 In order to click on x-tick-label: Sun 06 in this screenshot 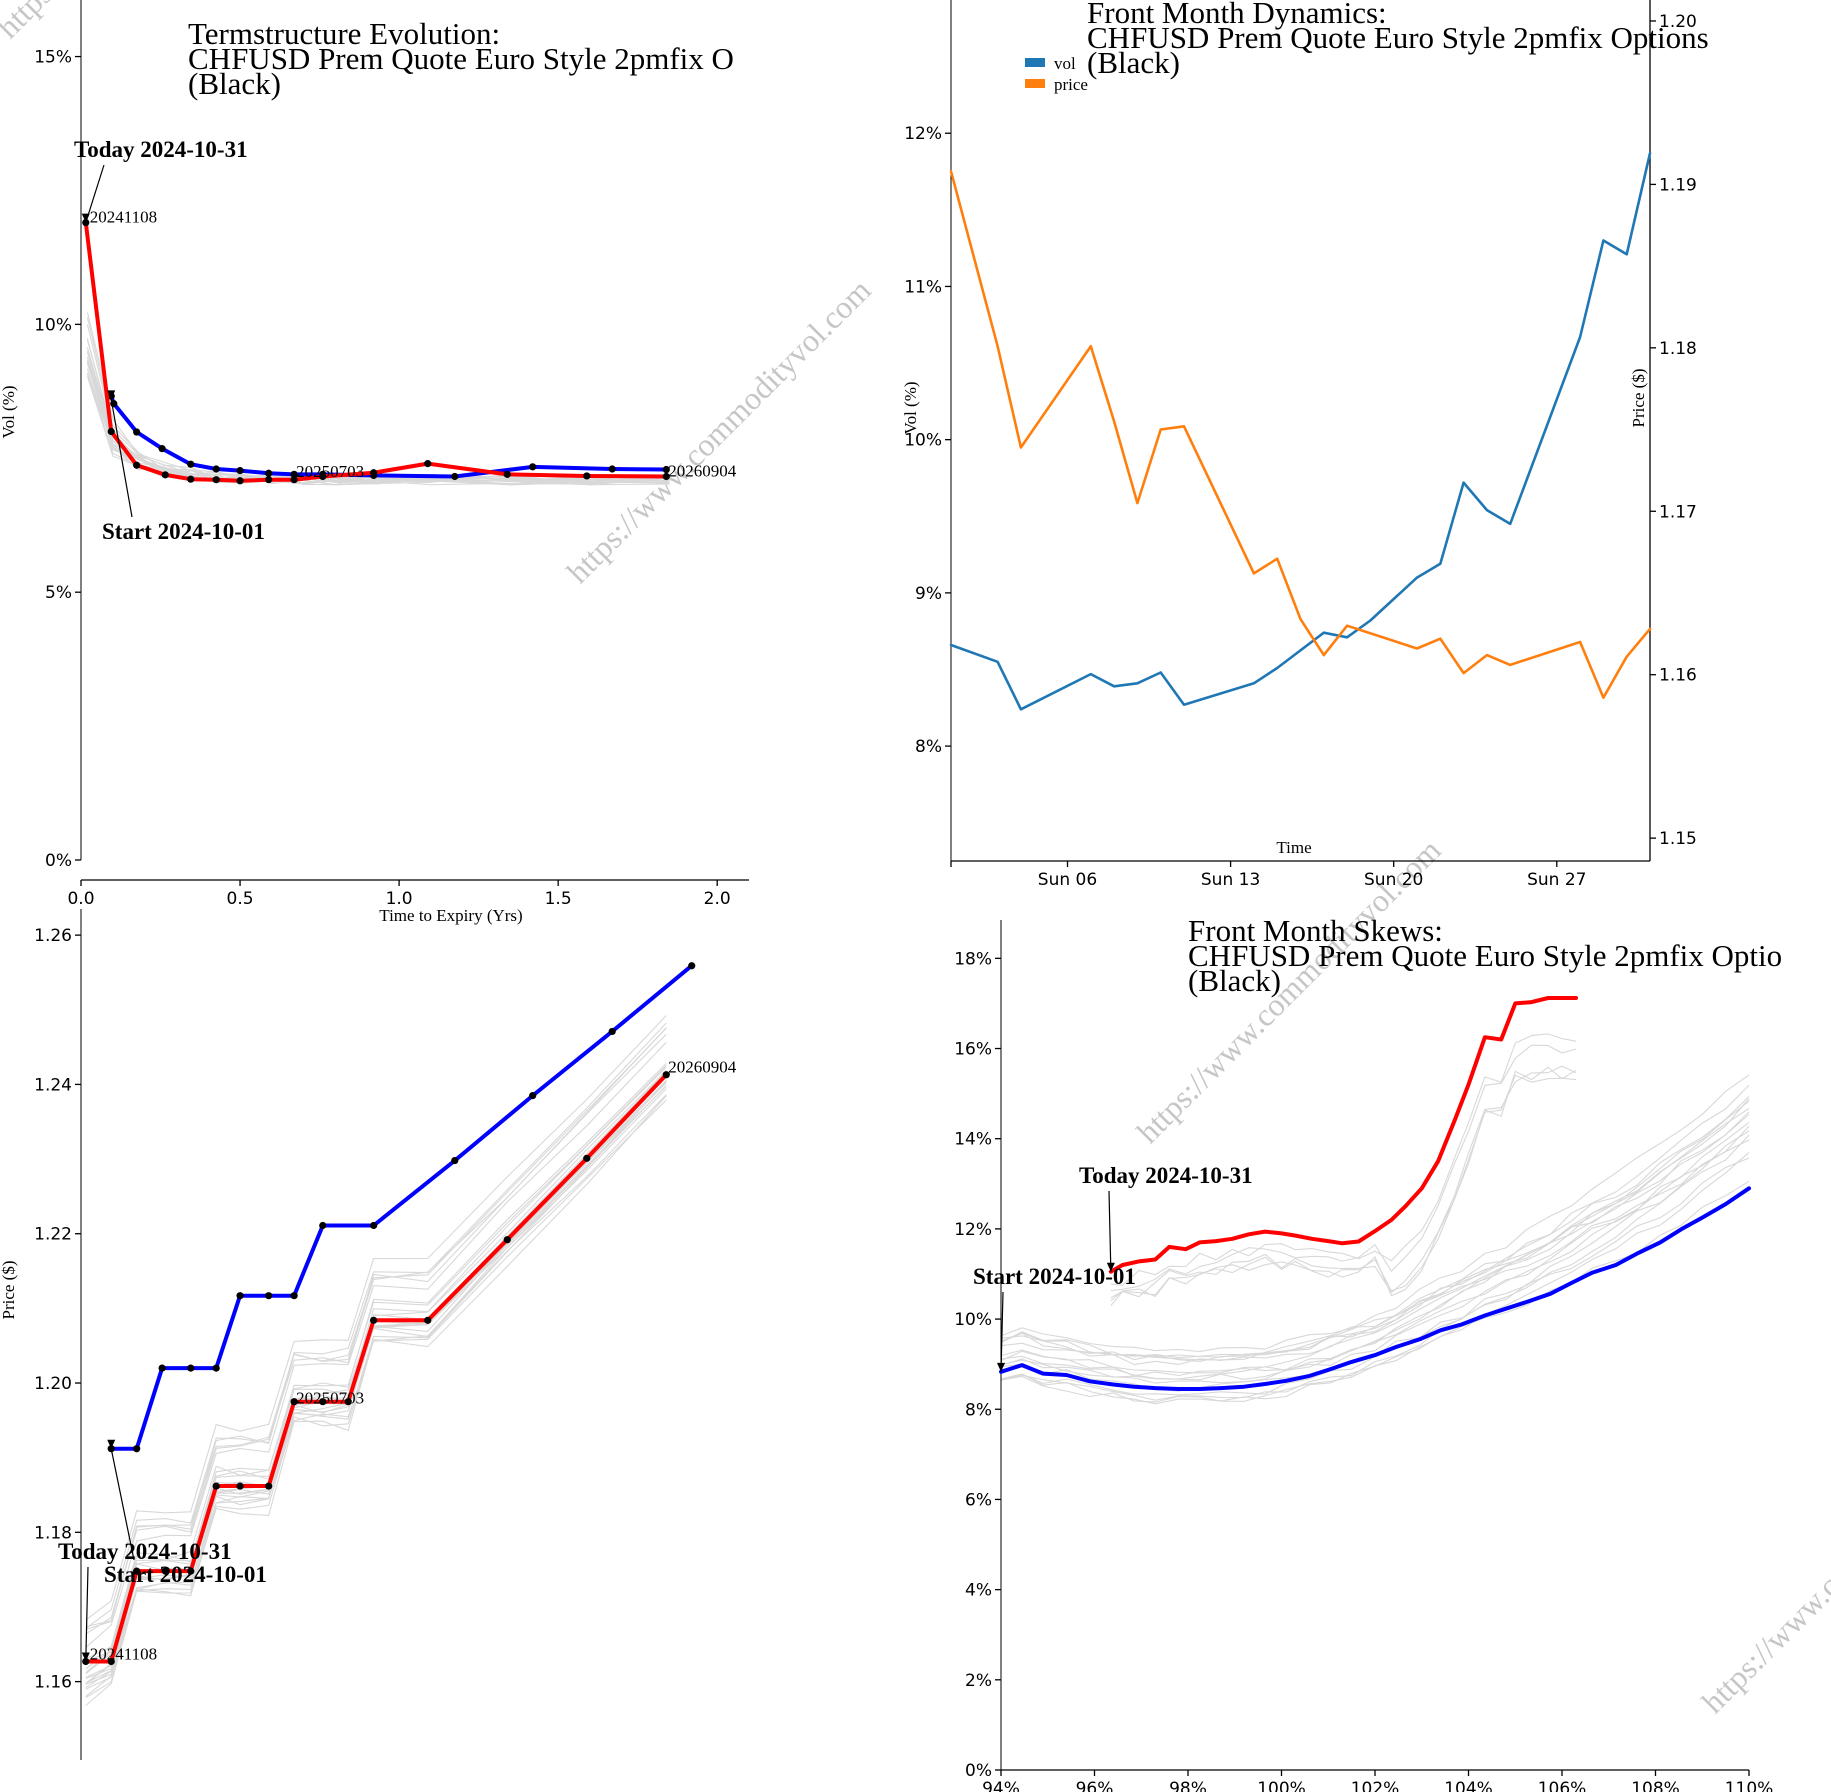, I will do `click(1067, 880)`.